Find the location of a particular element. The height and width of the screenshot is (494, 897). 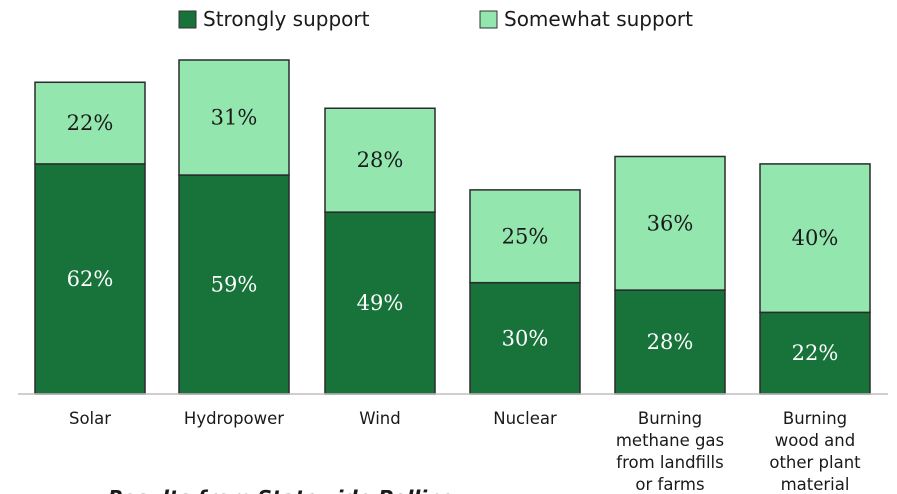

x-tick-label-line: other plant is located at coordinates (815, 462).